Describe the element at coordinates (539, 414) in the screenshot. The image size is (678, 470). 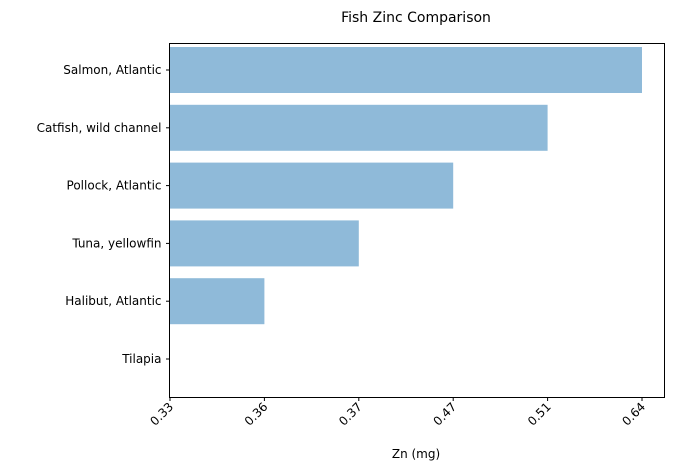
I see `x-tick-label-4: 0.51` at that location.